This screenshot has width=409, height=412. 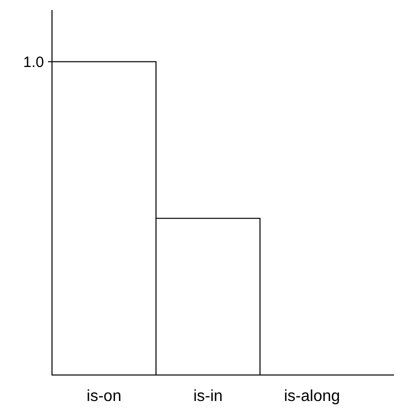 I want to click on x-tick-label: is-along, so click(x=312, y=396).